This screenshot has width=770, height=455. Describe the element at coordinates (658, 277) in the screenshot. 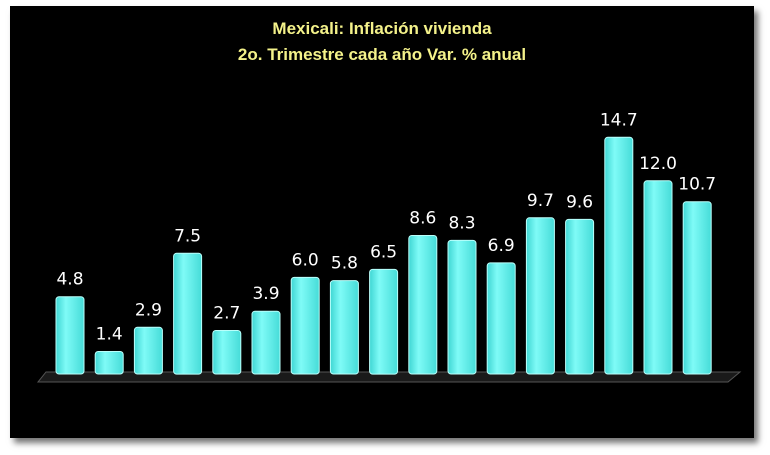

I see `bar-2024` at that location.